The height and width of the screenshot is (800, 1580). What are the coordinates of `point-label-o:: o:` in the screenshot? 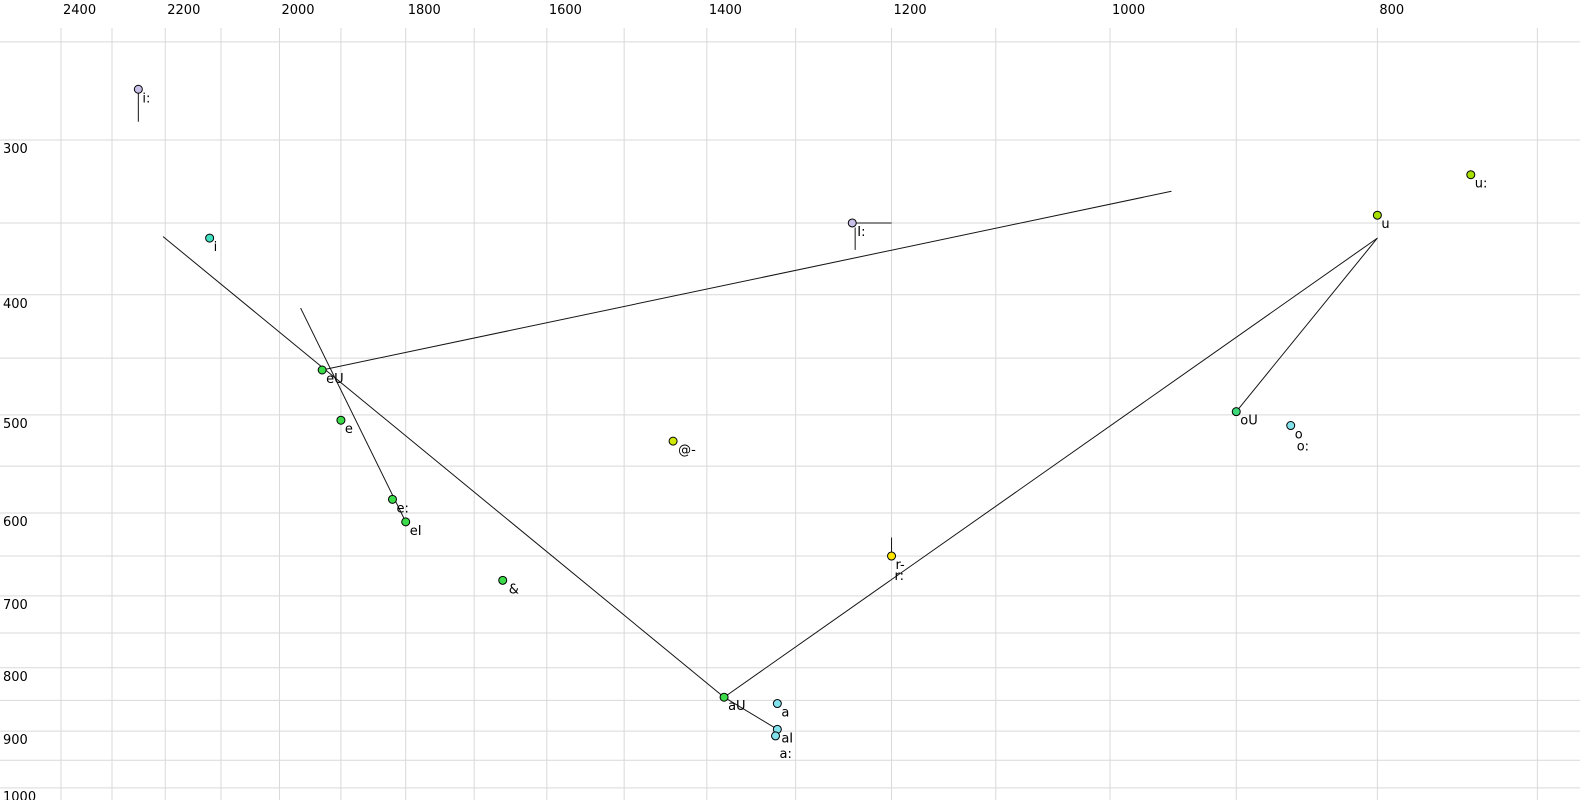 It's located at (1303, 447).